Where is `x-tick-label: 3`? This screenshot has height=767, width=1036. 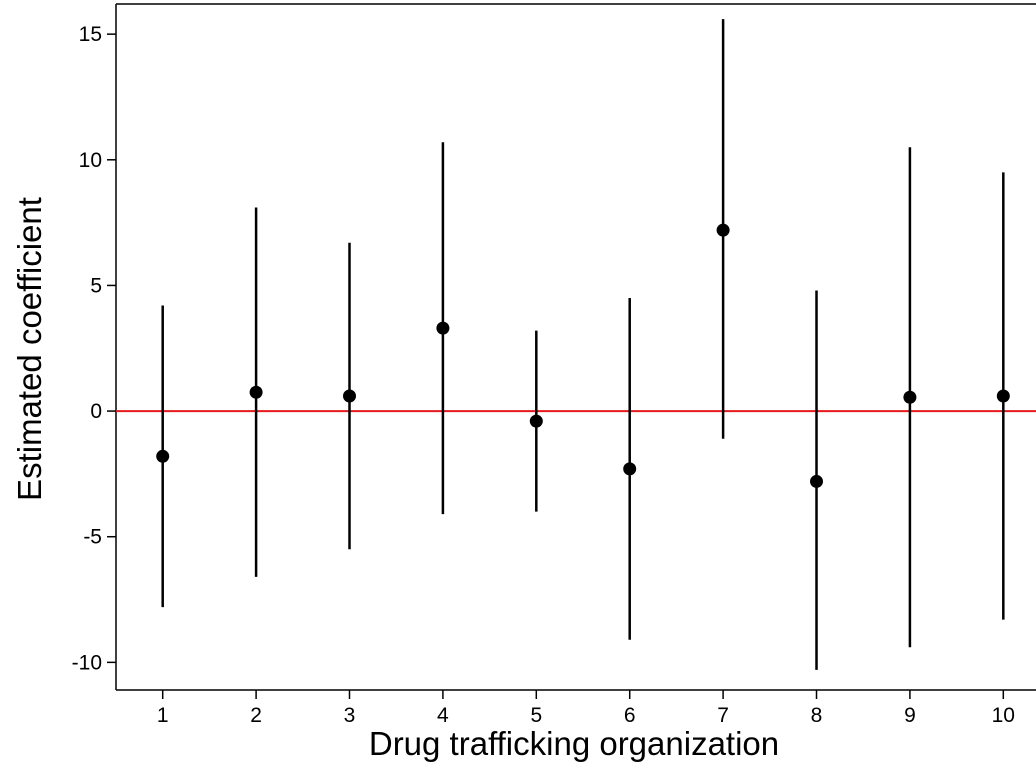
x-tick-label: 3 is located at coordinates (350, 715).